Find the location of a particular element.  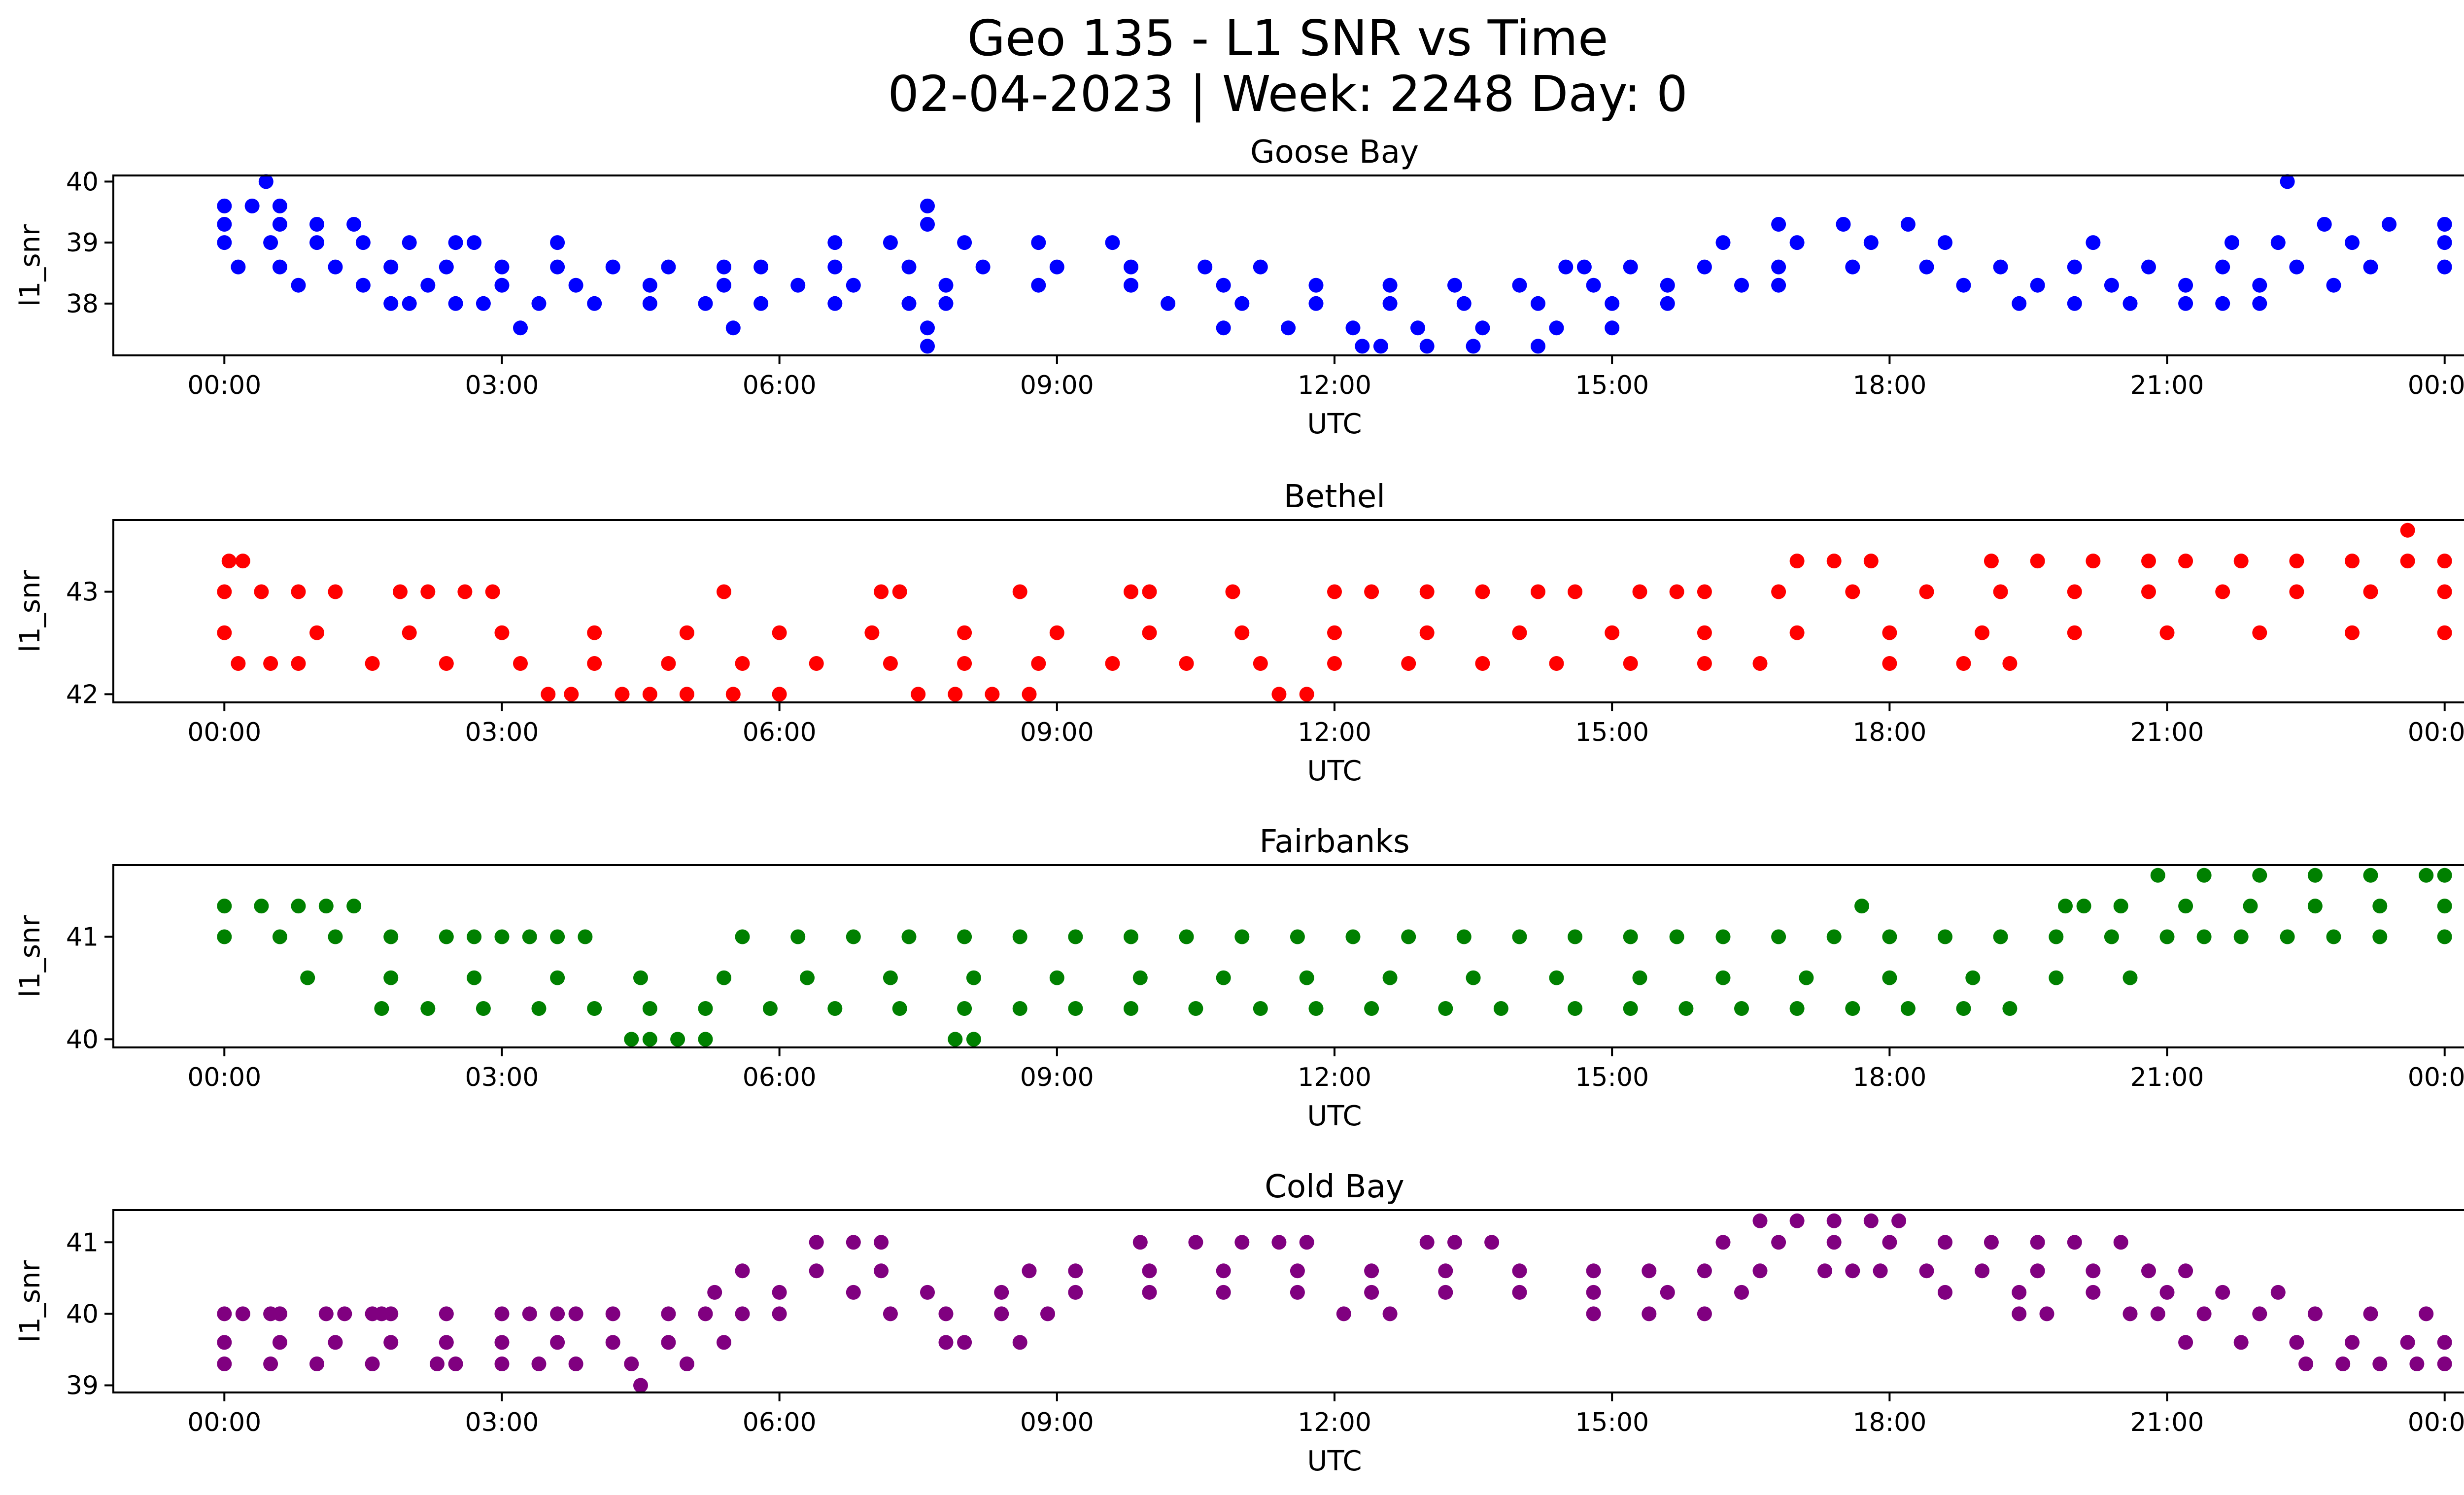

x-tick-label: 15:00 is located at coordinates (1612, 1077).